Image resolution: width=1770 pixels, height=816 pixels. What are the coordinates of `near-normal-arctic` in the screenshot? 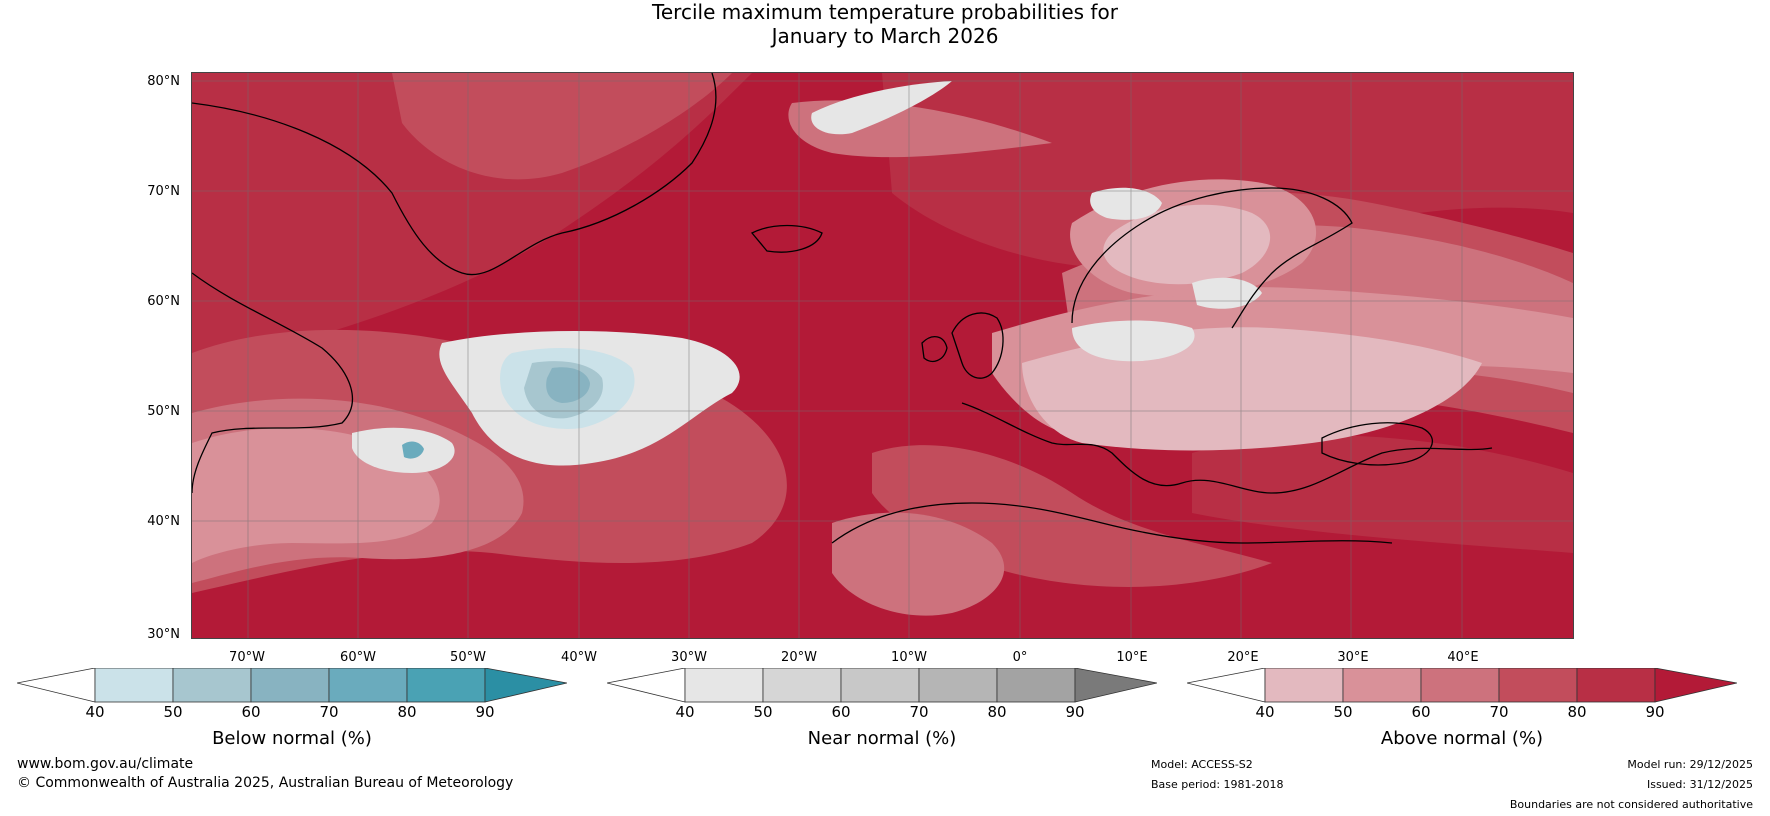 It's located at (881, 108).